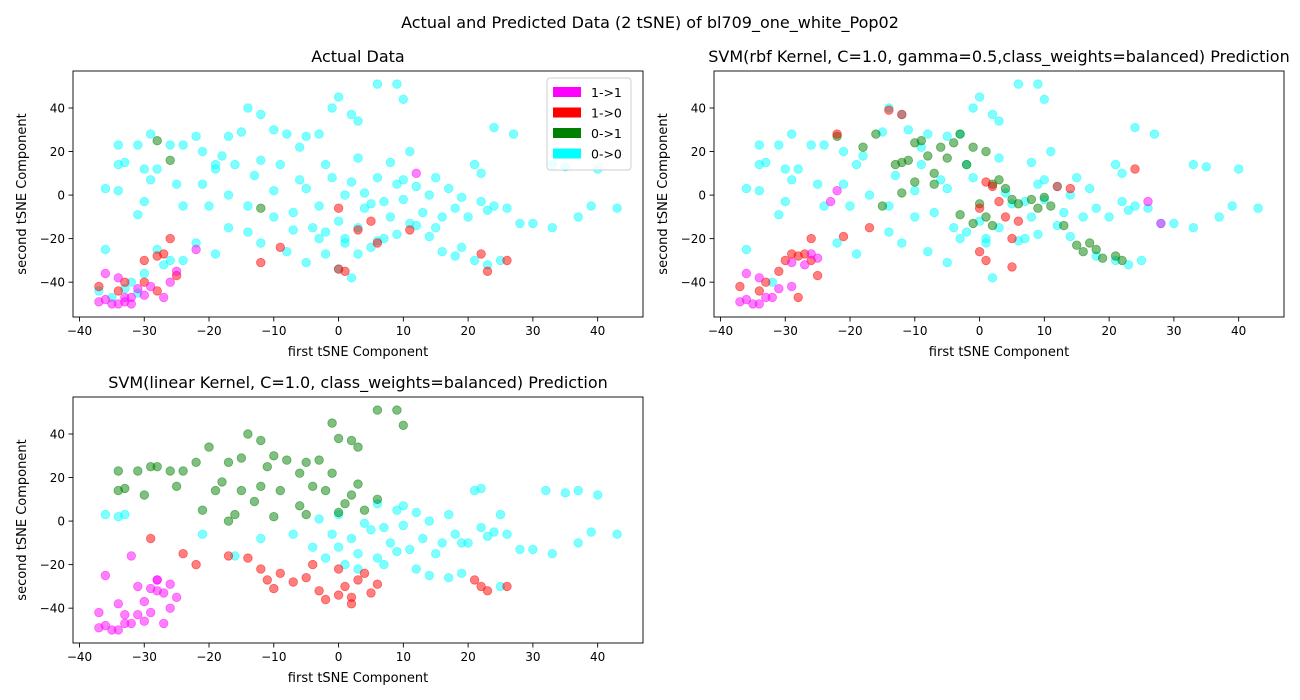 The width and height of the screenshot is (1300, 700). Describe the element at coordinates (208, 657) in the screenshot. I see `x-tick-label: −20` at that location.